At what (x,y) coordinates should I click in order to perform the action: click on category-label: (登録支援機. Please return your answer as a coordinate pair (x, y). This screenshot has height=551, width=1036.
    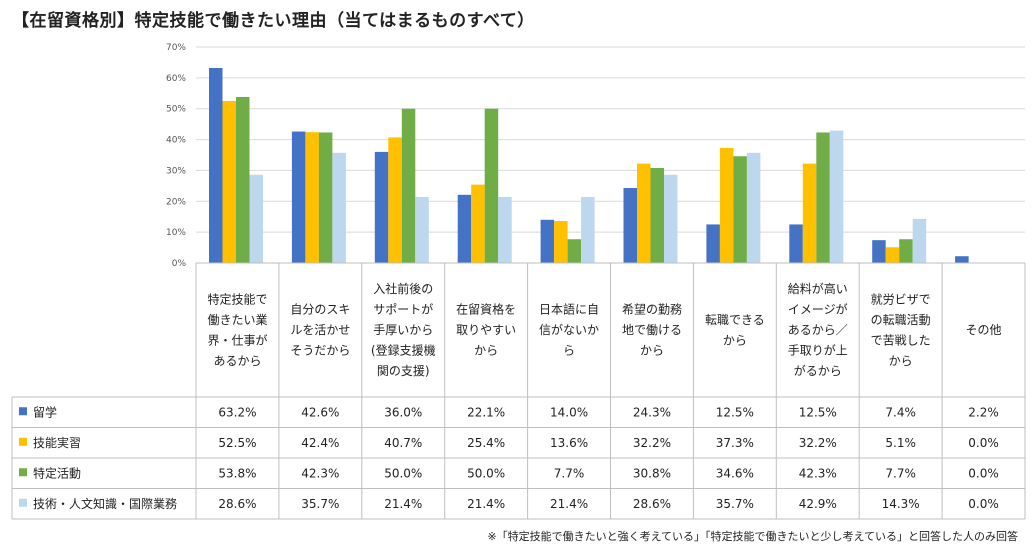
    Looking at the image, I should click on (403, 350).